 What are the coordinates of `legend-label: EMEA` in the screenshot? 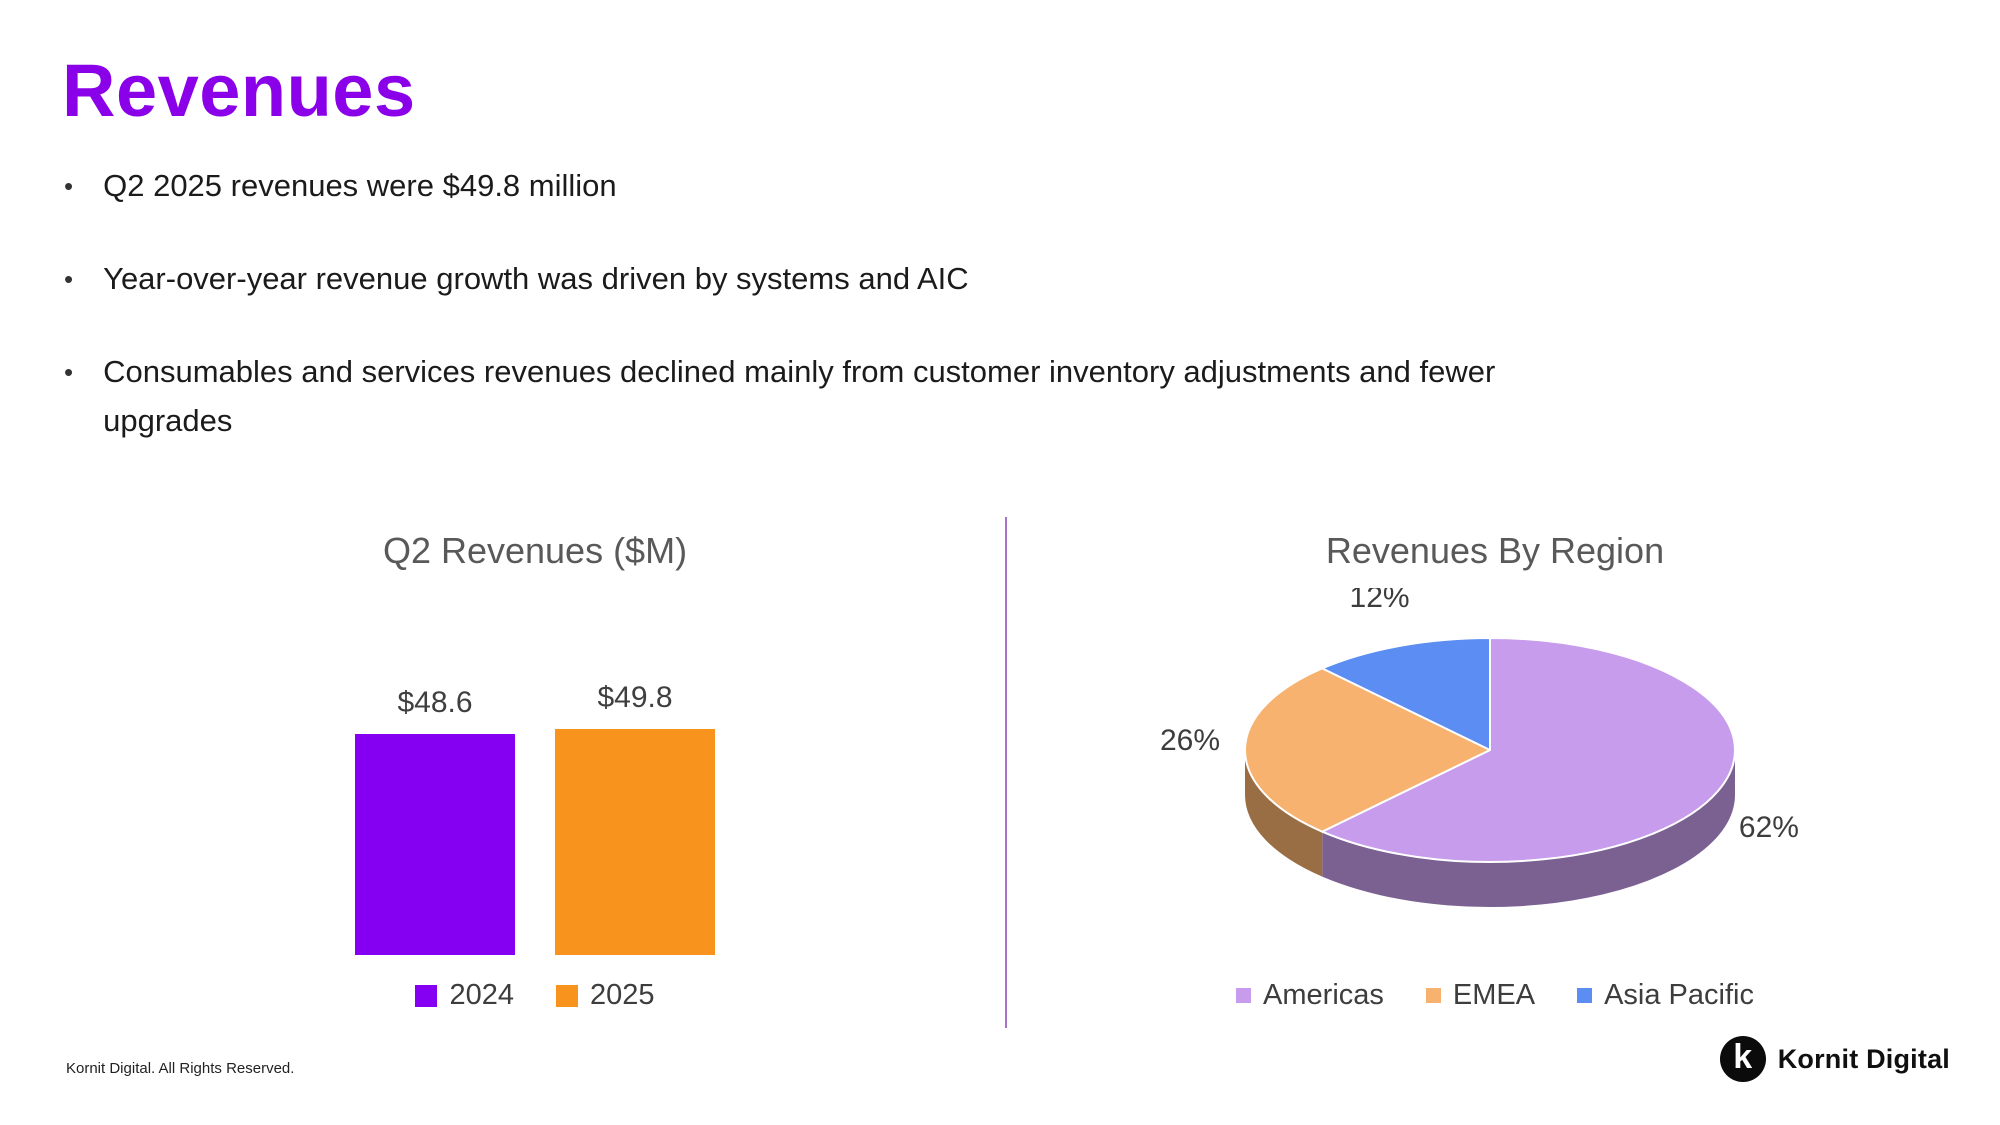 It's located at (1494, 995).